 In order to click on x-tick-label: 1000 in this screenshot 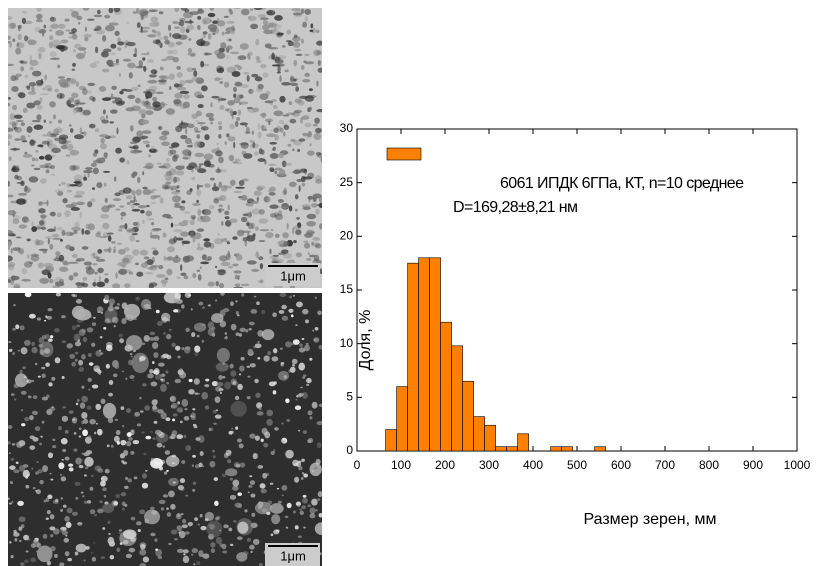, I will do `click(797, 465)`.